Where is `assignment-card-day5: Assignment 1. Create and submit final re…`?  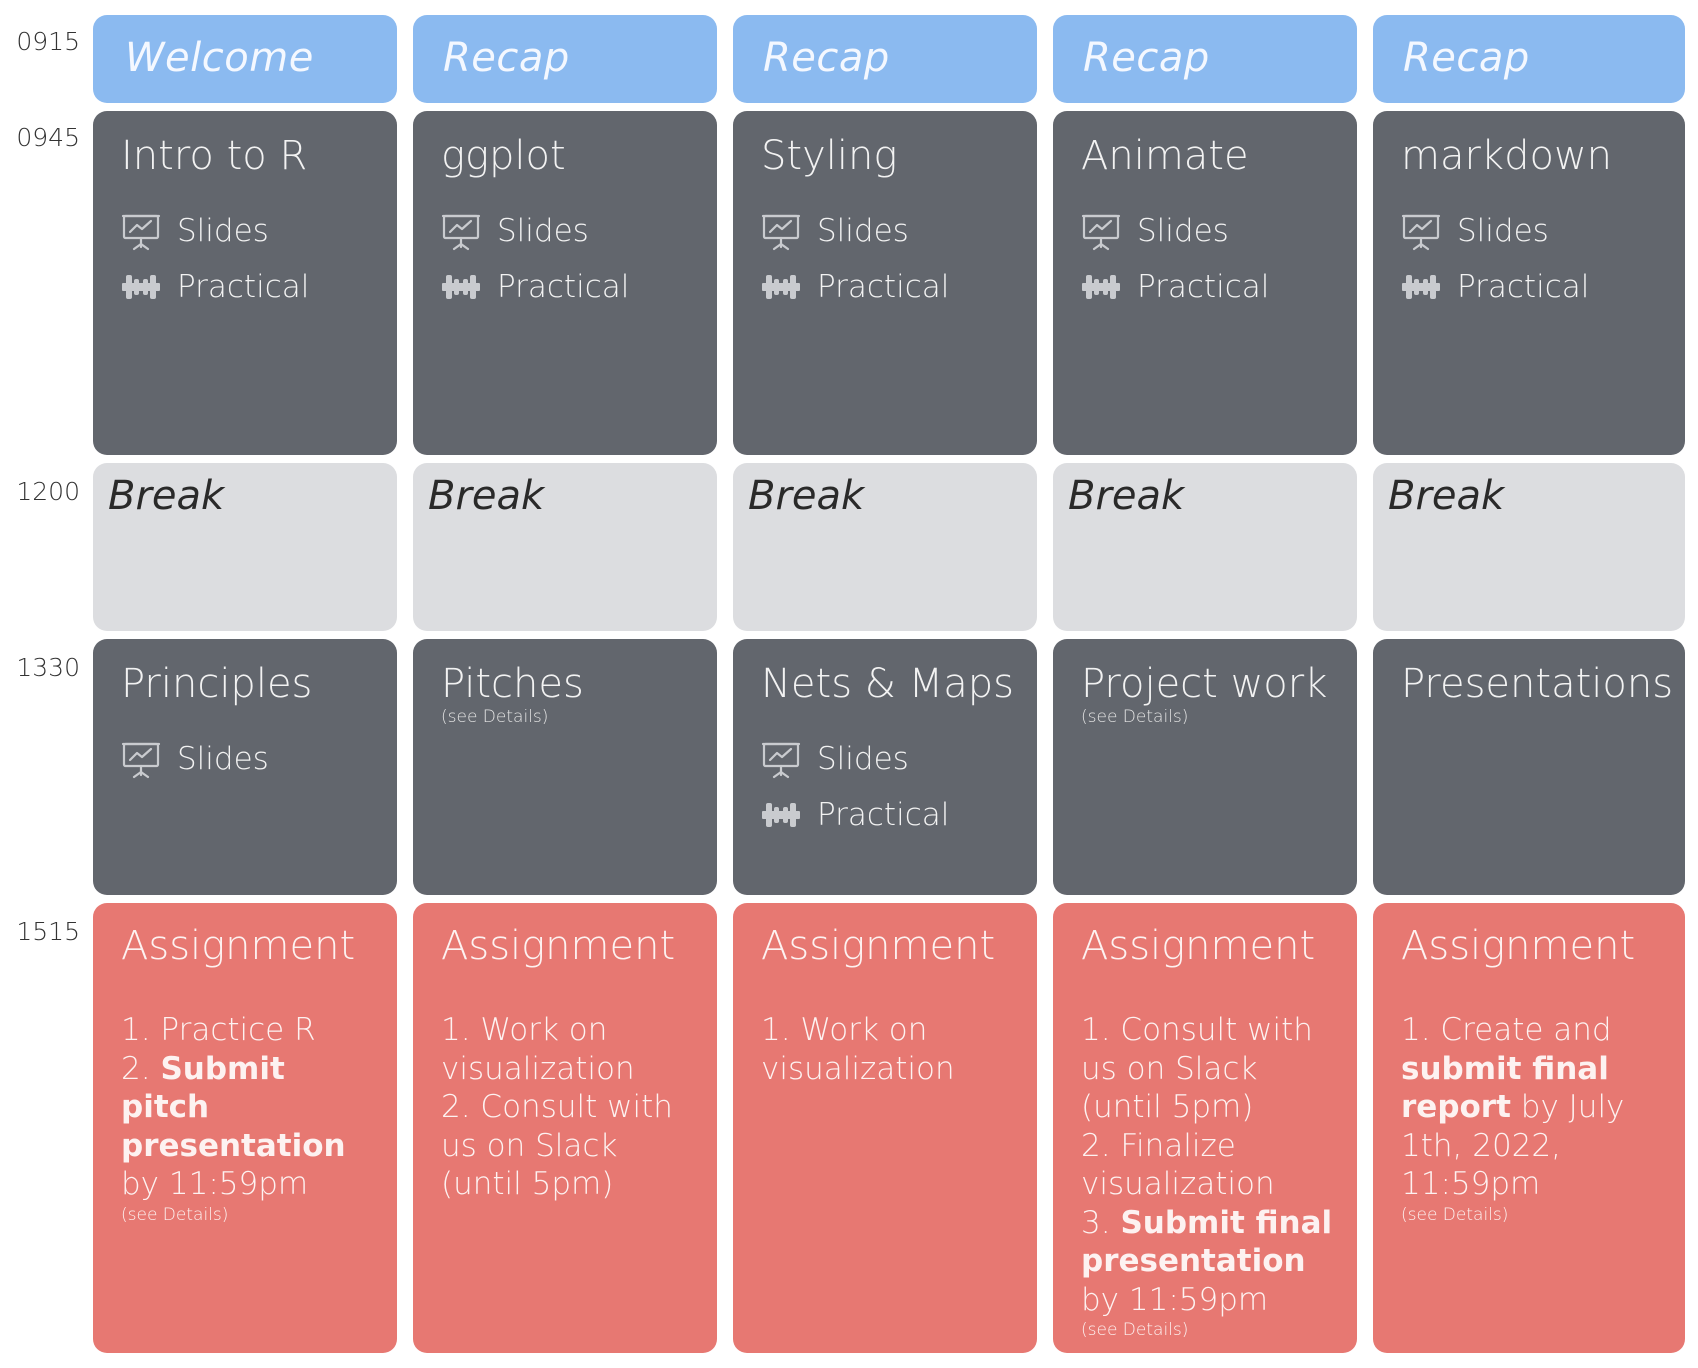 assignment-card-day5: Assignment 1. Create and submit final re… is located at coordinates (1529, 1128).